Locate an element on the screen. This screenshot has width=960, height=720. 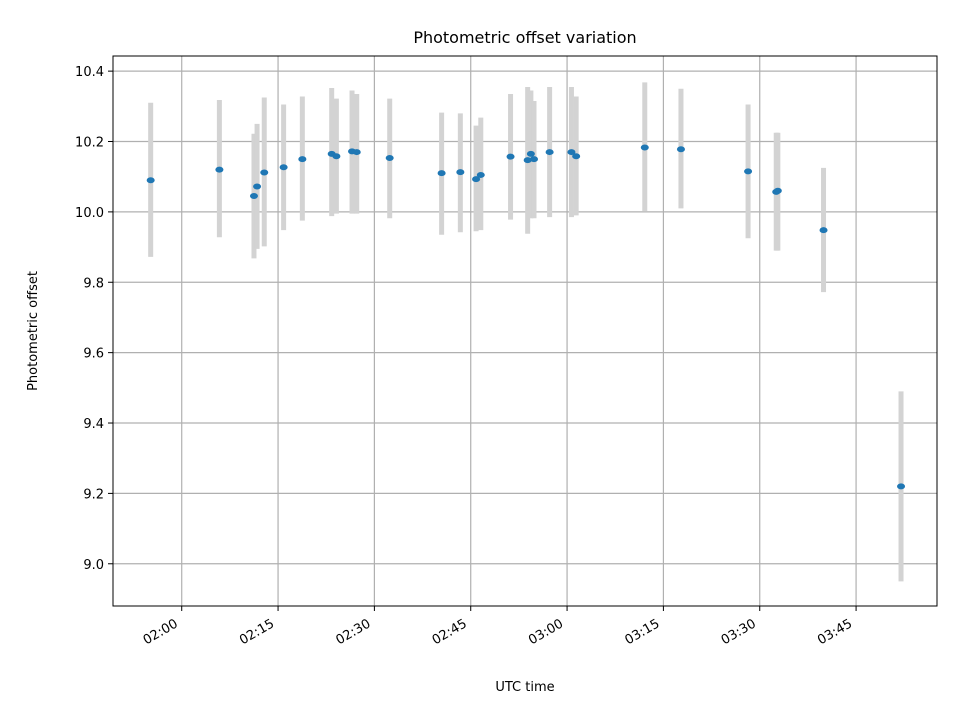
y-axis-ticks: 9.0 9.2 9.4 9.6 9.8 10.0 10.2 10.4 is located at coordinates (94, 319).